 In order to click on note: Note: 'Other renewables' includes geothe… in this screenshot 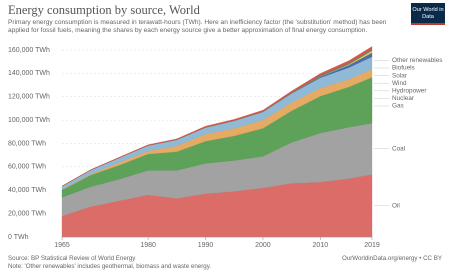, I will do `click(110, 266)`.